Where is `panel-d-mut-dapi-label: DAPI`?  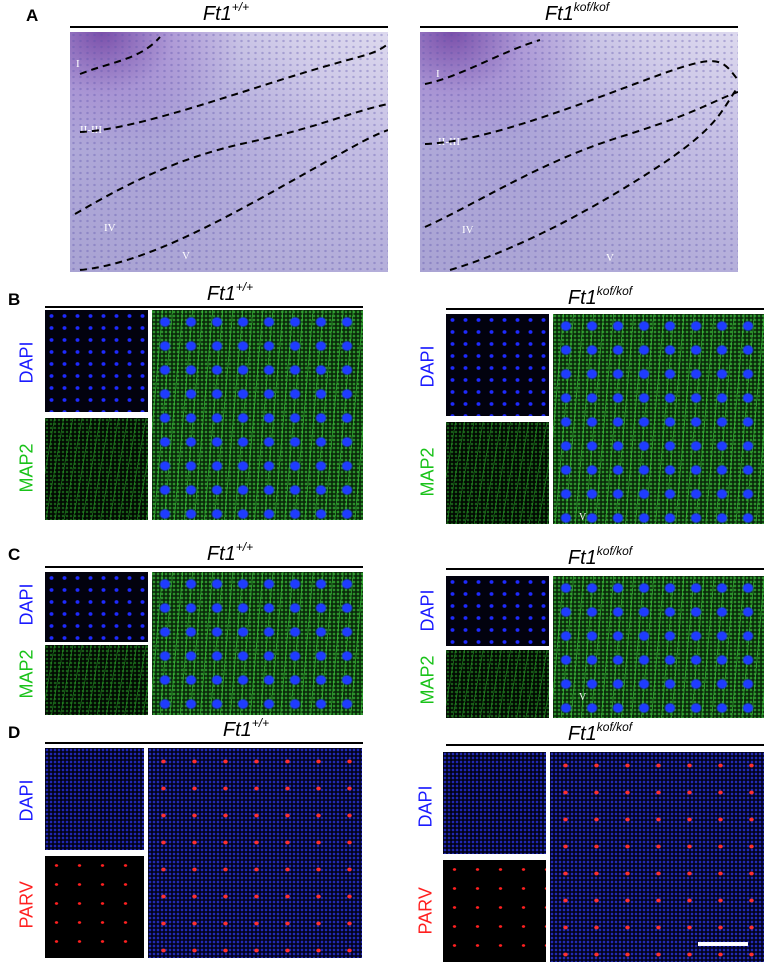
panel-d-mut-dapi-label: DAPI is located at coordinates (425, 806).